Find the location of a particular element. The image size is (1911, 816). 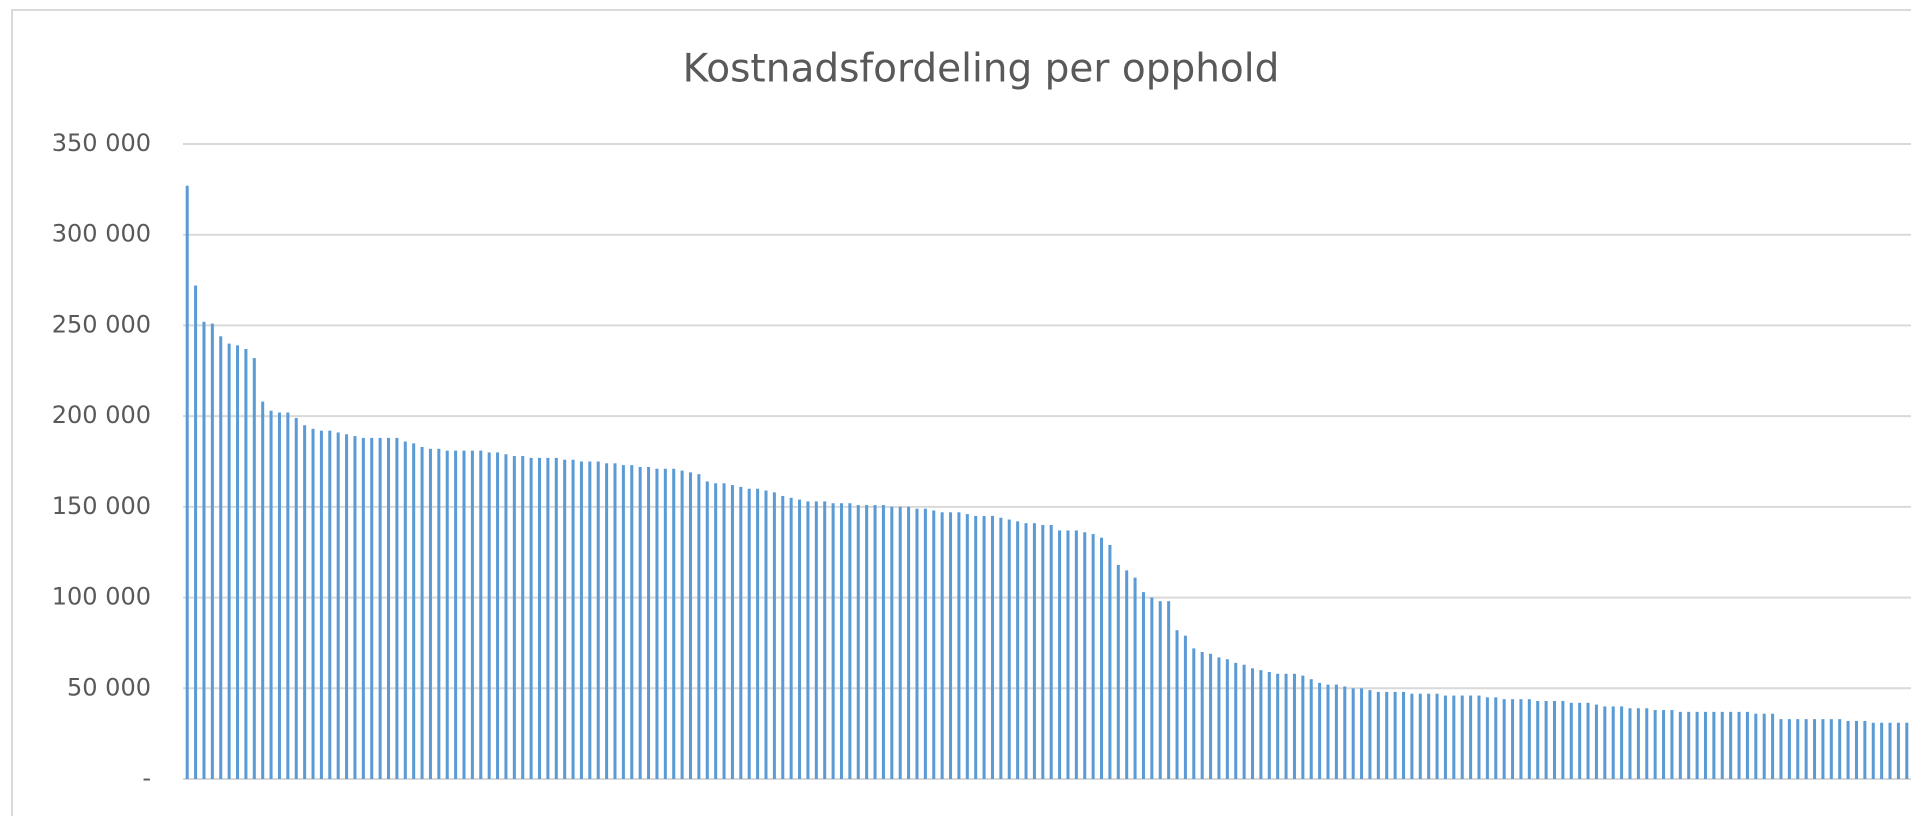

y-tick-label: - is located at coordinates (146, 778).